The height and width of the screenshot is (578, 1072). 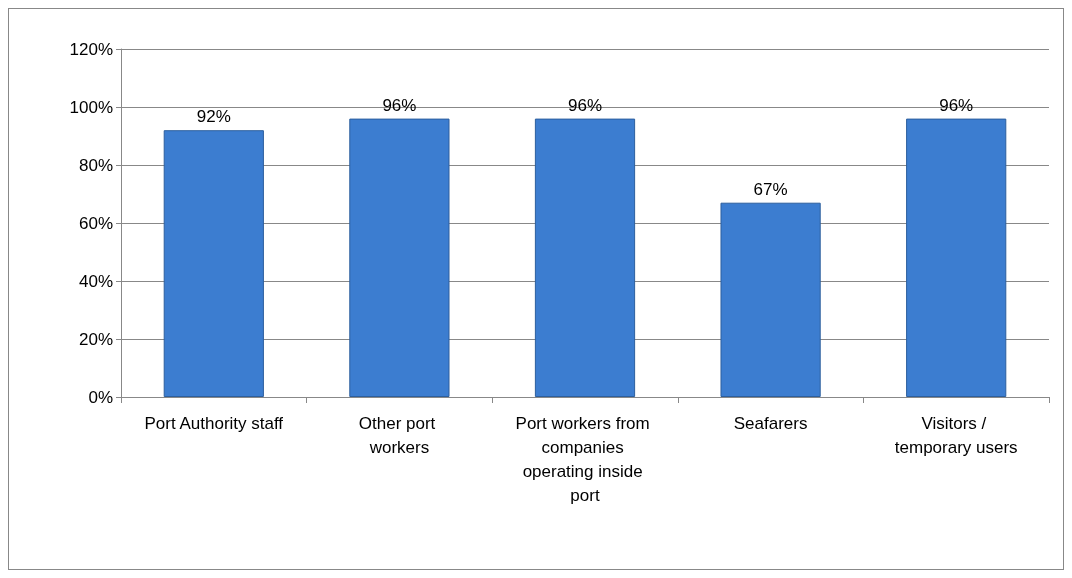 I want to click on y-tick-label: 60%, so click(x=95, y=223).